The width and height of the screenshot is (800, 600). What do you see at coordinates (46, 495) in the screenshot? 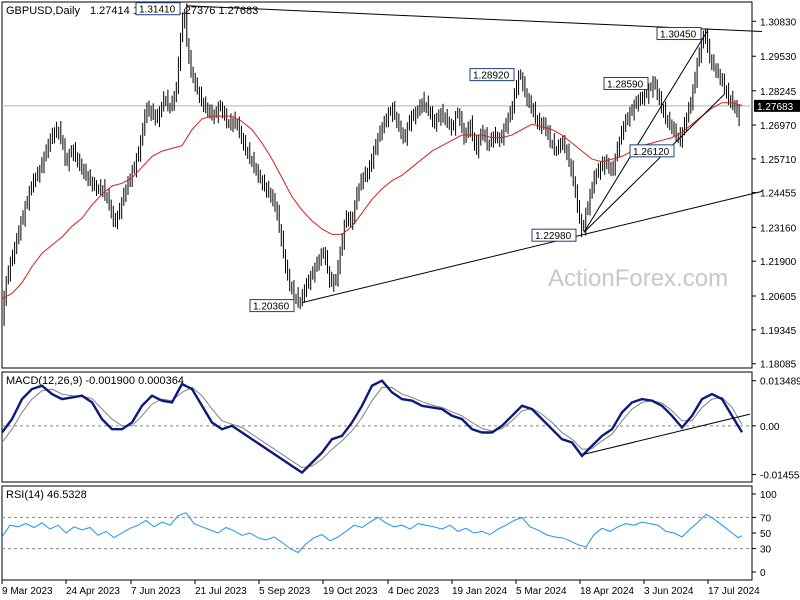
I see `rsi-title: RSI(14) 46.5328` at bounding box center [46, 495].